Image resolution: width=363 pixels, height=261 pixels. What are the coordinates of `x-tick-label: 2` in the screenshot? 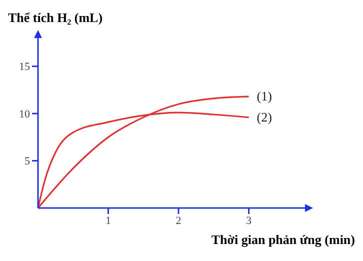 It's located at (179, 220).